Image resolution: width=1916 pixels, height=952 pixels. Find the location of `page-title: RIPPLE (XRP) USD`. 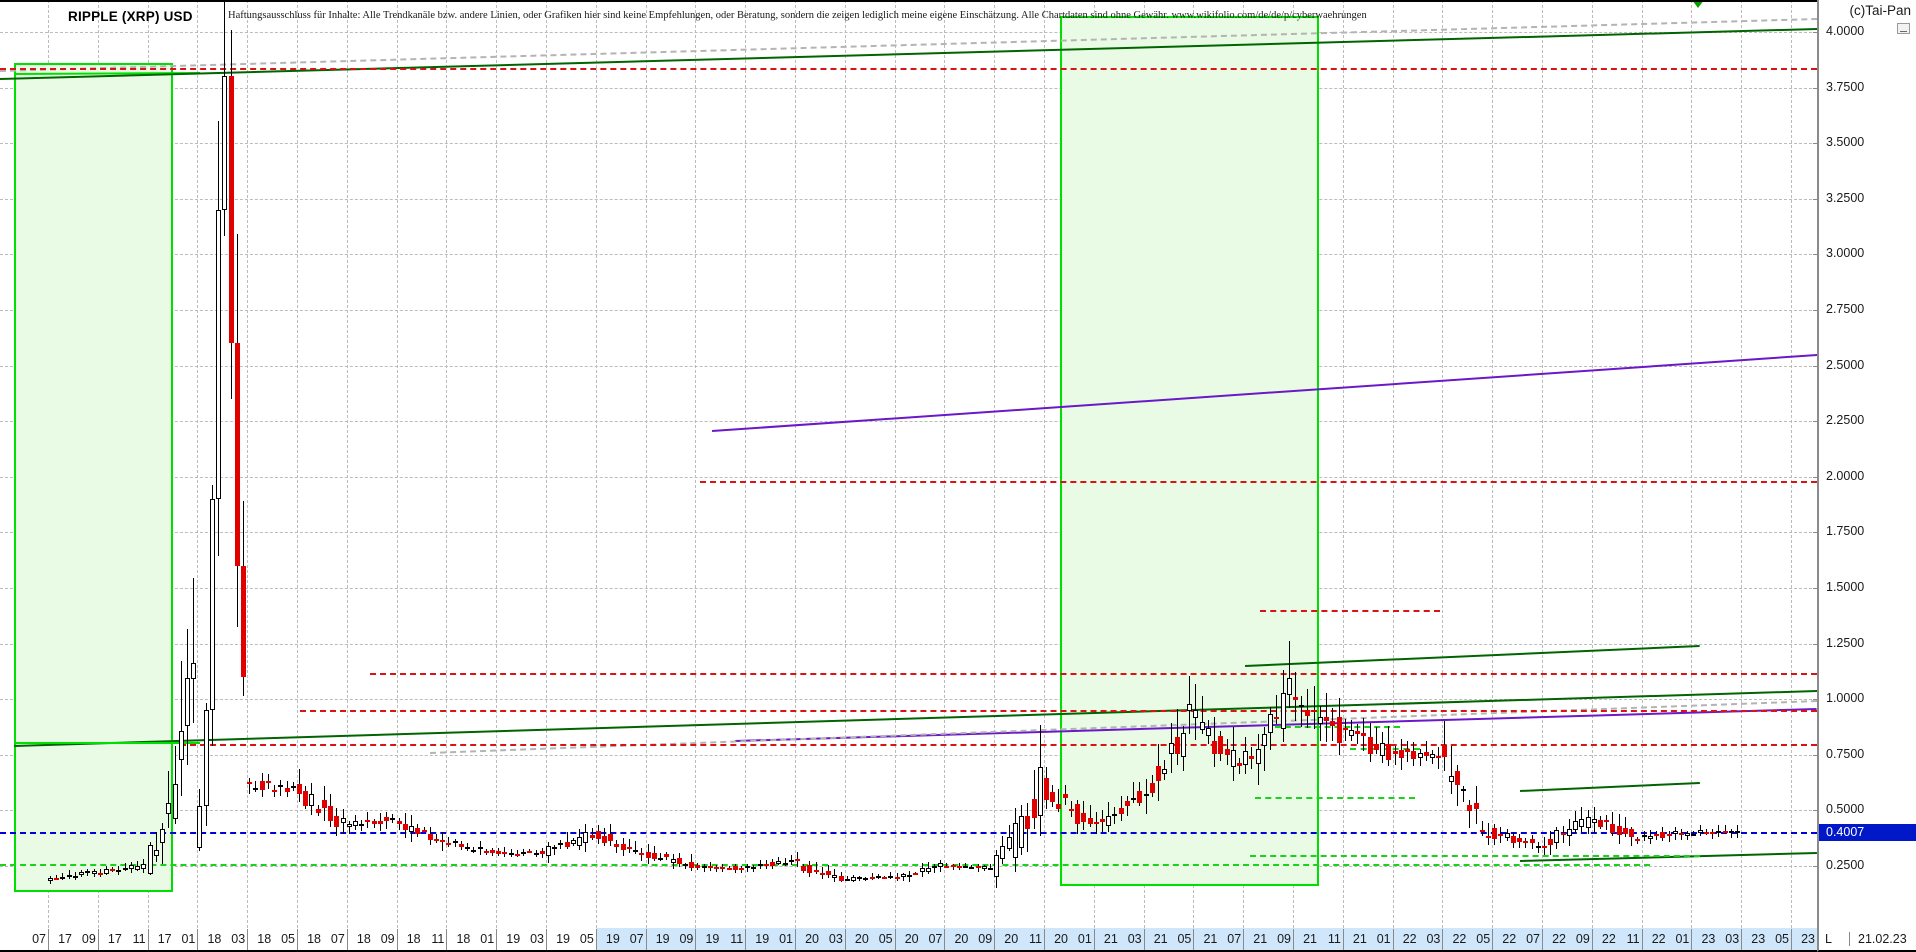

page-title: RIPPLE (XRP) USD is located at coordinates (130, 16).